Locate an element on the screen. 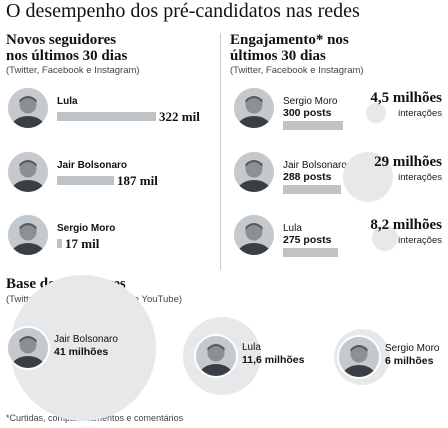  follower-base-value-label: 41 milhões is located at coordinates (81, 352).